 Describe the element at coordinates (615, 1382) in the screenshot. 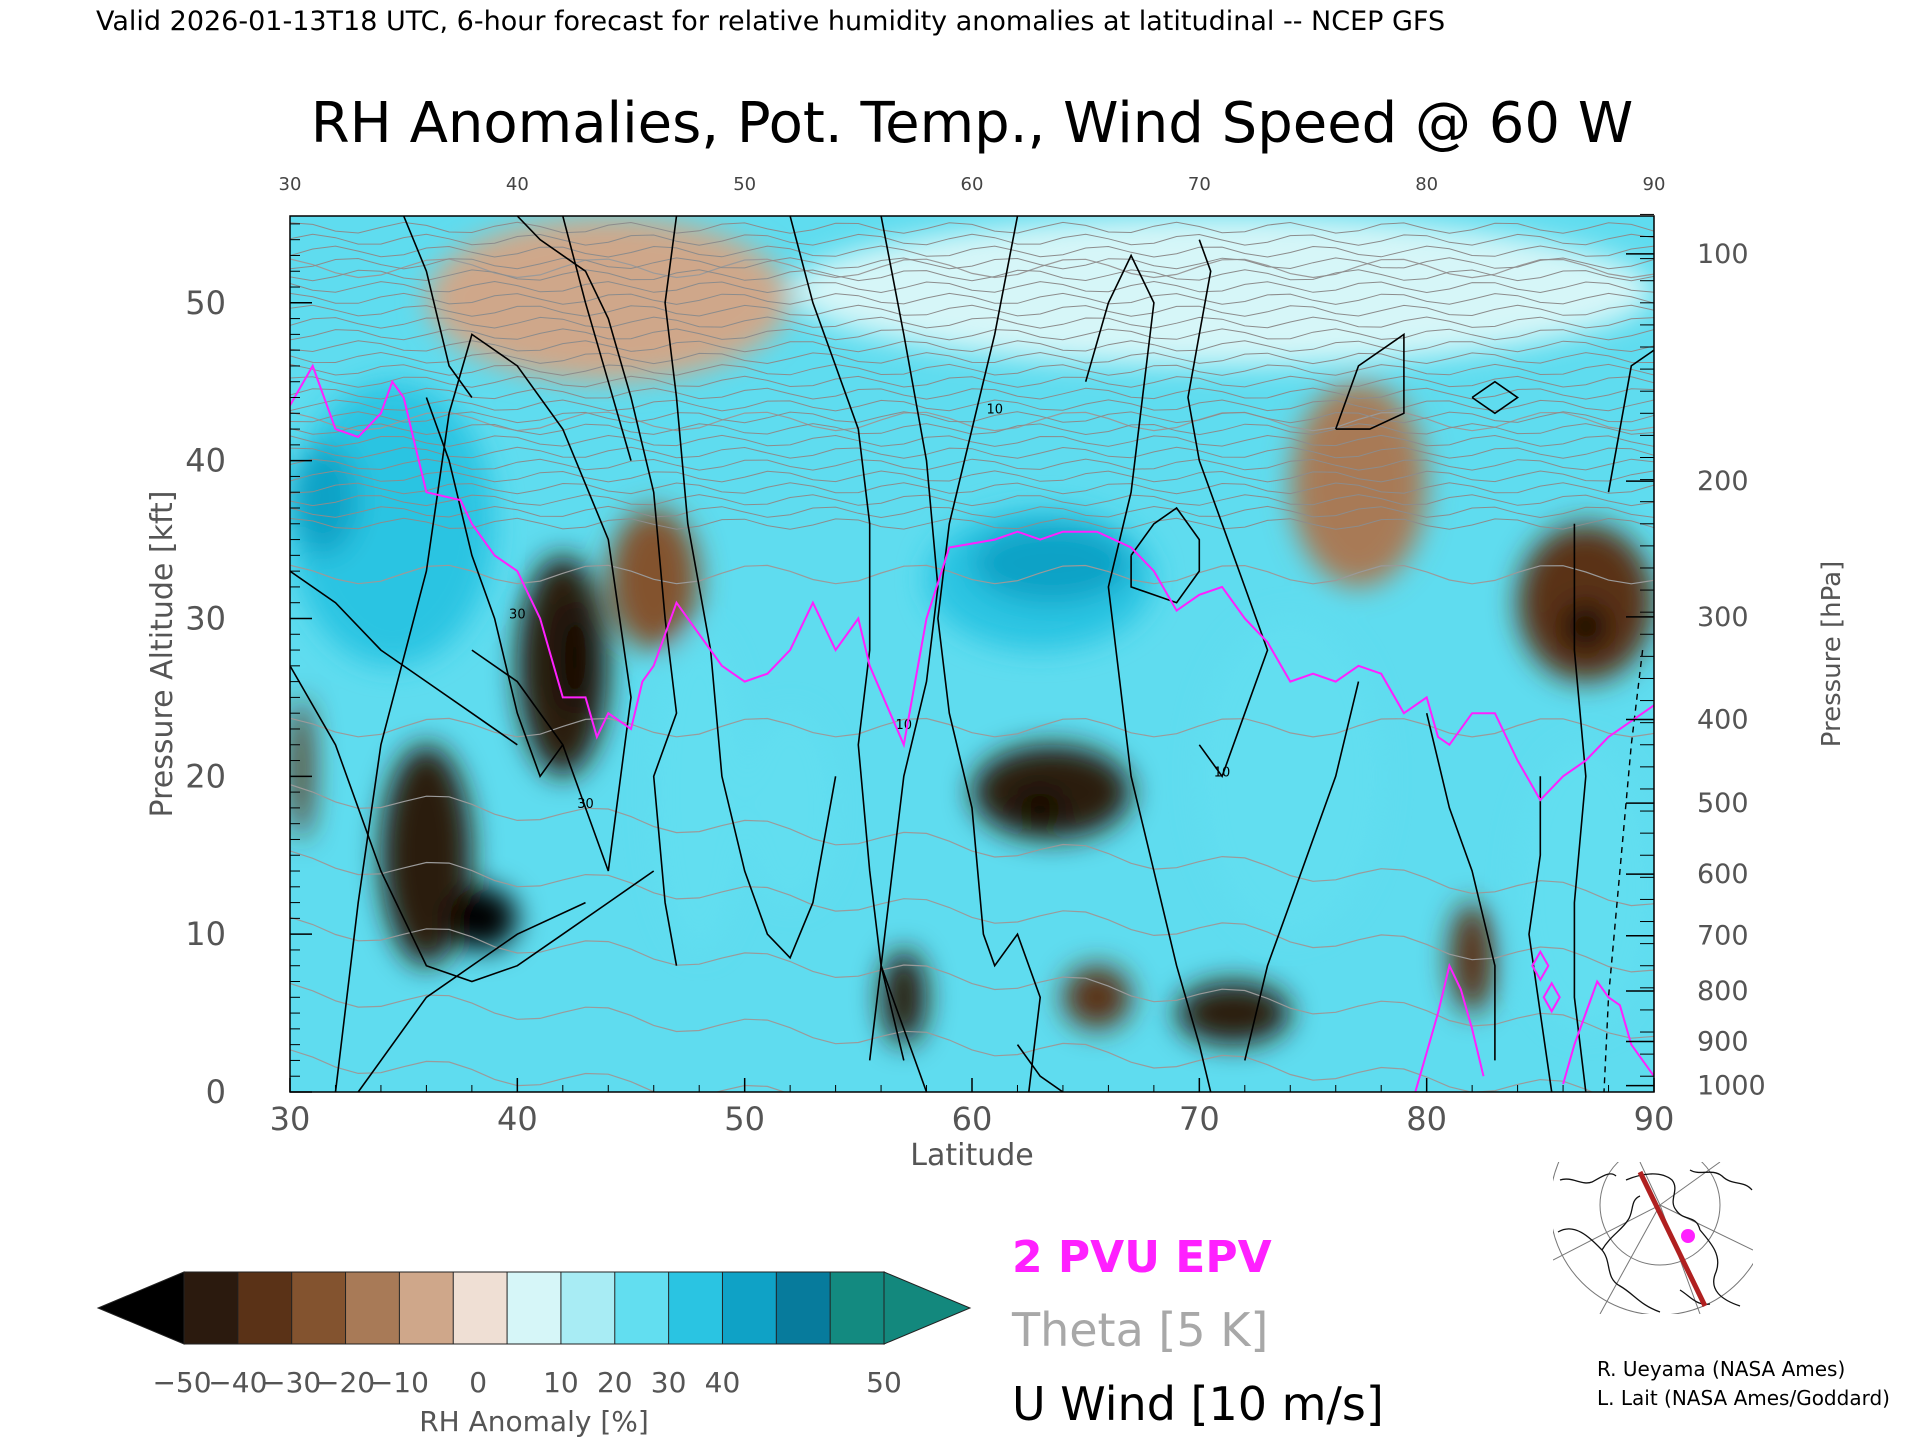

I see `colorbar-tick-label: 20` at that location.